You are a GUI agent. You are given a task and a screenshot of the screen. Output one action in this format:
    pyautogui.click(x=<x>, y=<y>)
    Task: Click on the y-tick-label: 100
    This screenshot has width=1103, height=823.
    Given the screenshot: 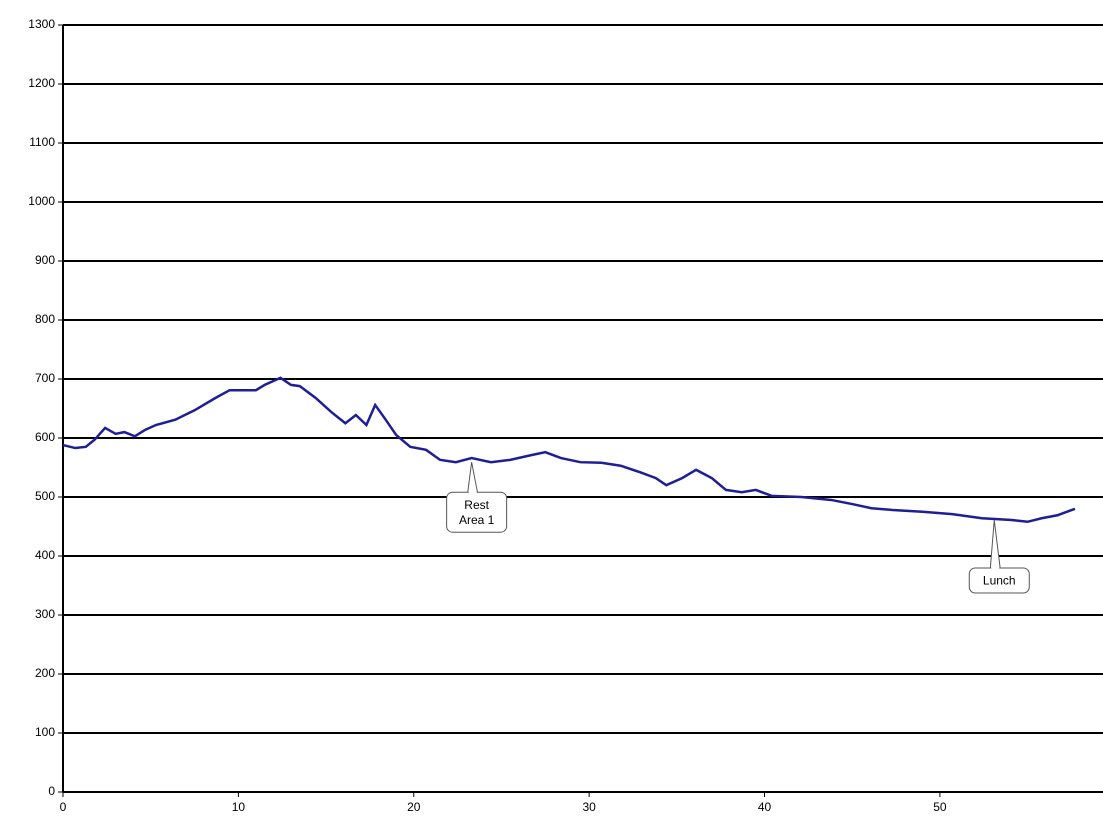 What is the action you would take?
    pyautogui.click(x=45, y=732)
    